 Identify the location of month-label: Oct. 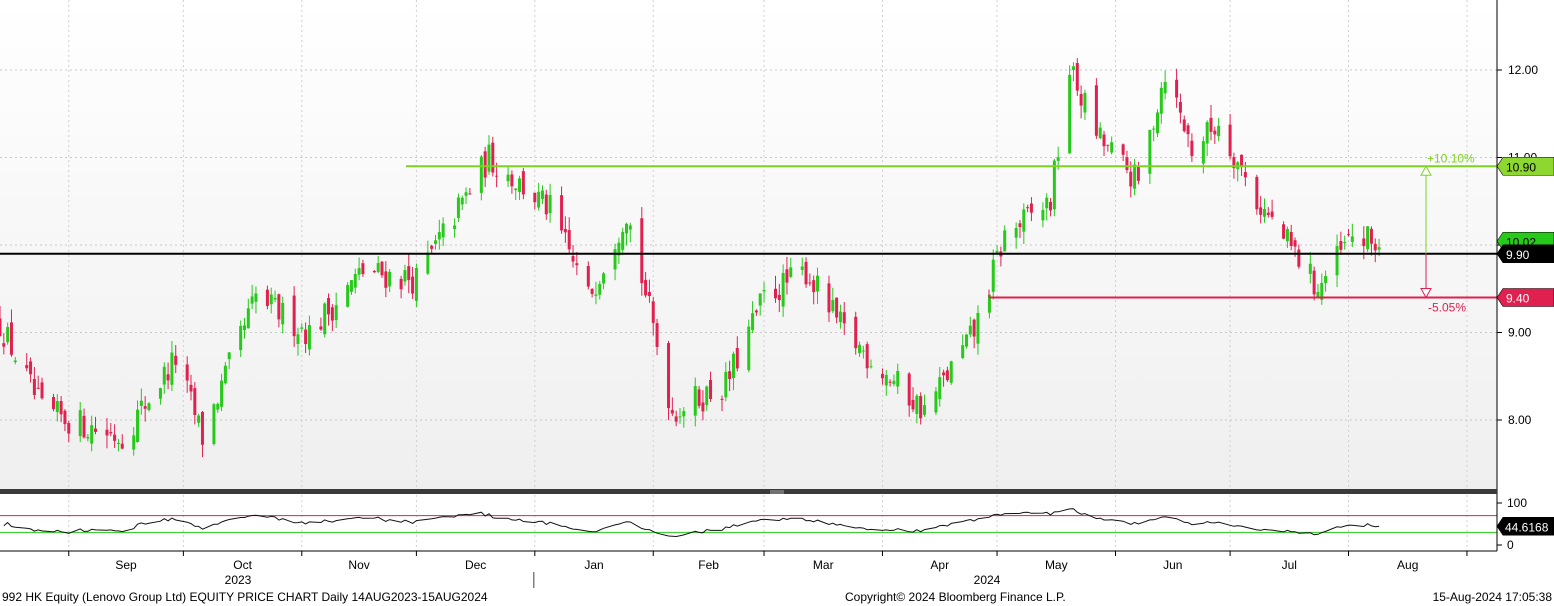
(242, 565).